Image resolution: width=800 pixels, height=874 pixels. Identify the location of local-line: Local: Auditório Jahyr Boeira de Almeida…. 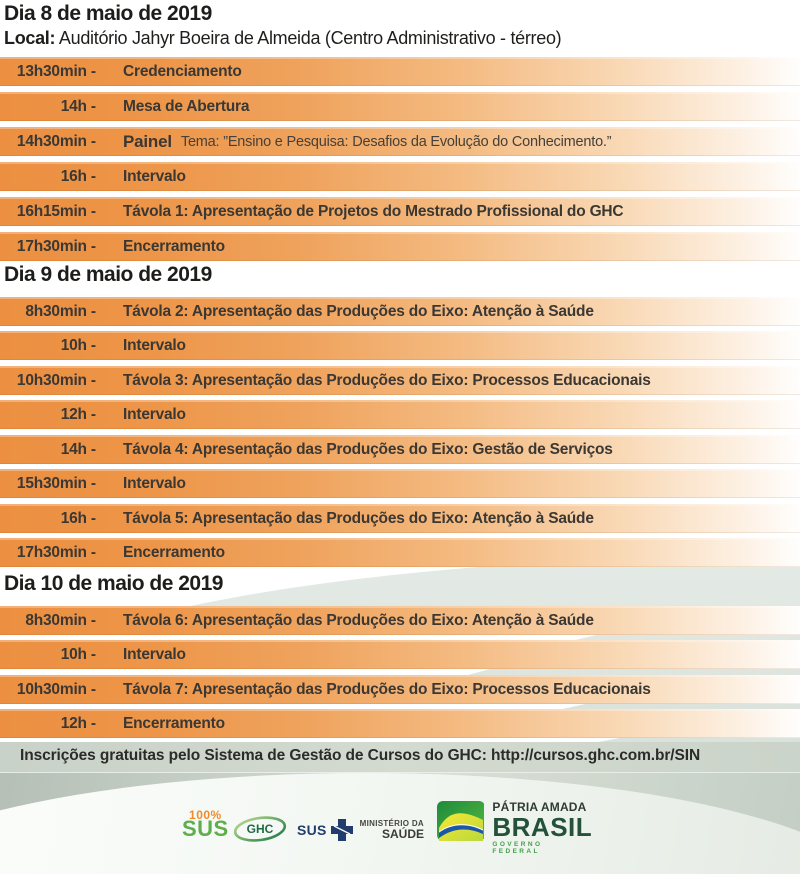
(283, 38).